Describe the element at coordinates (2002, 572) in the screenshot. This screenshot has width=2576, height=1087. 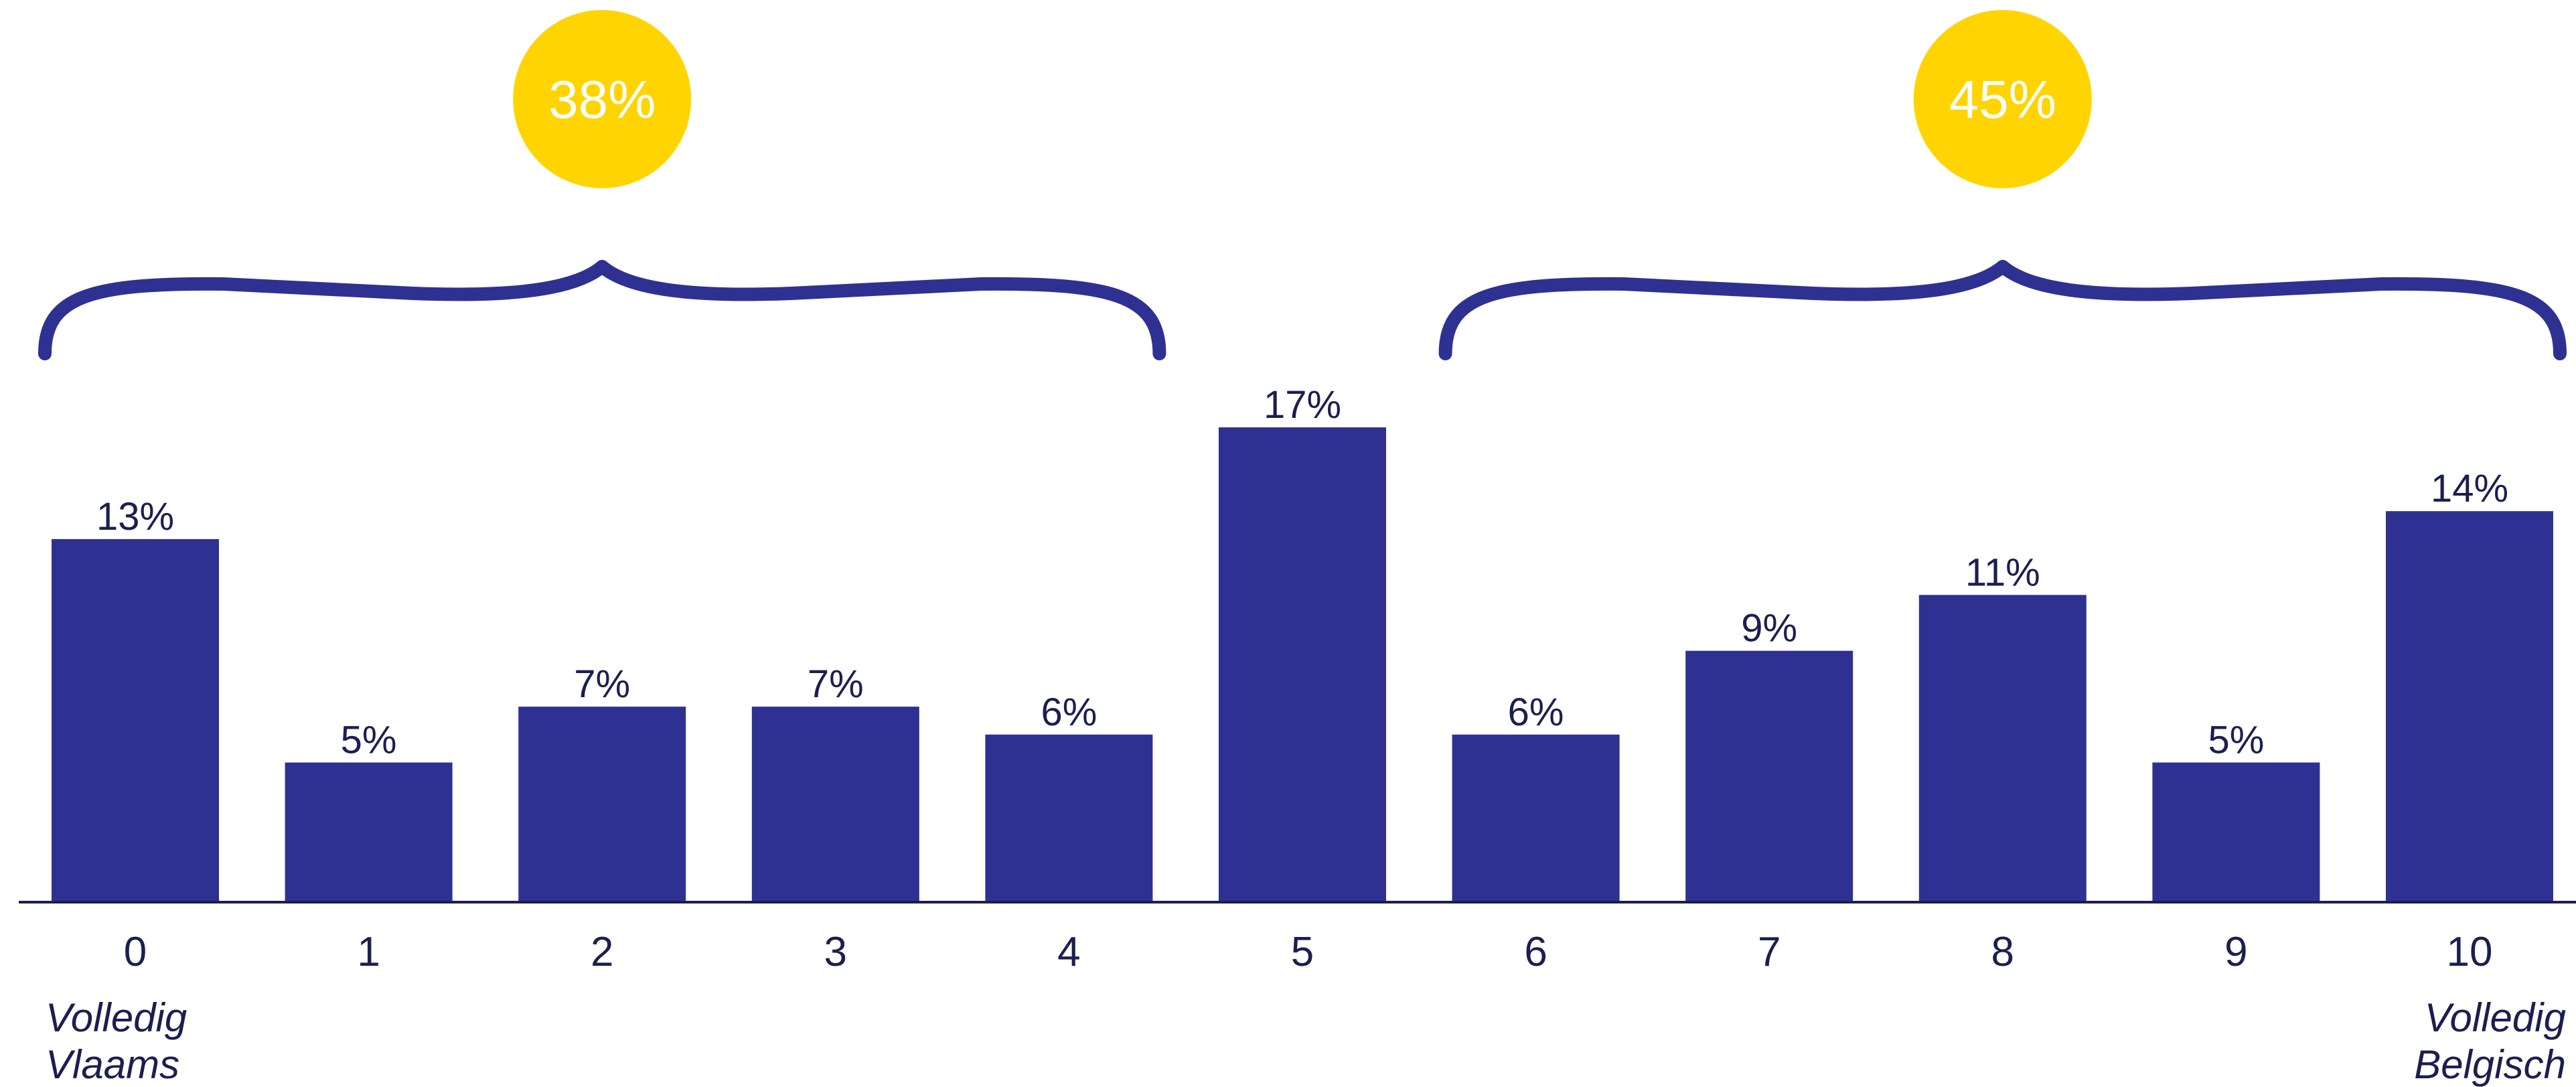
I see `bar-value-label-8: 11%` at that location.